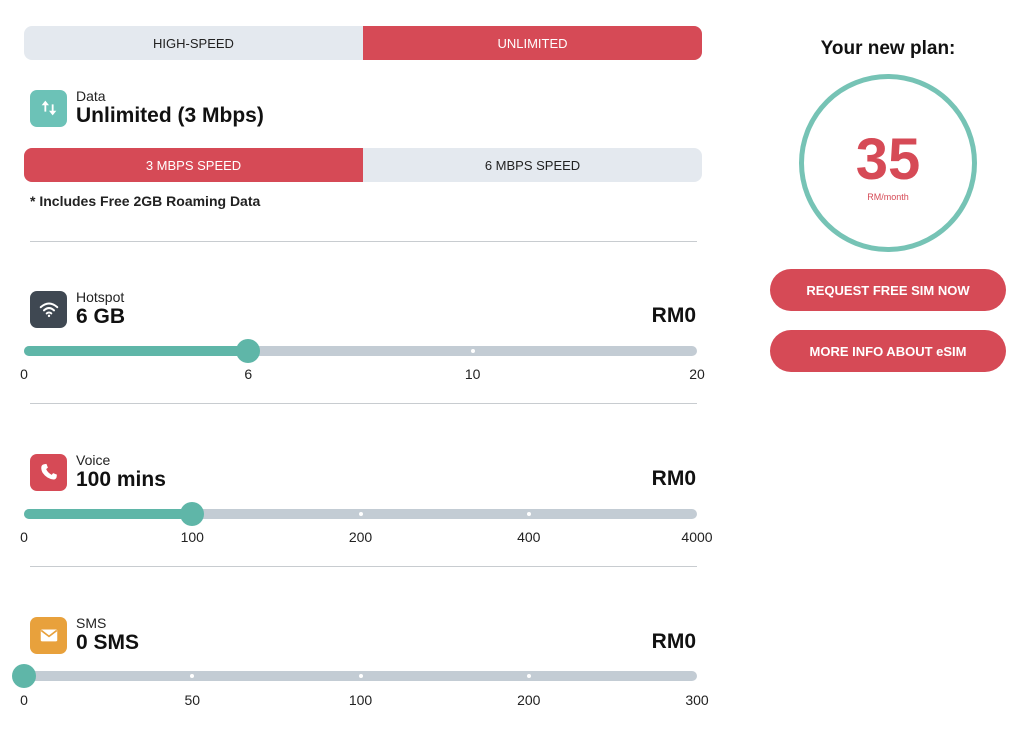 The height and width of the screenshot is (733, 1024). I want to click on plan-price-circle: 35 RM/month, so click(888, 163).